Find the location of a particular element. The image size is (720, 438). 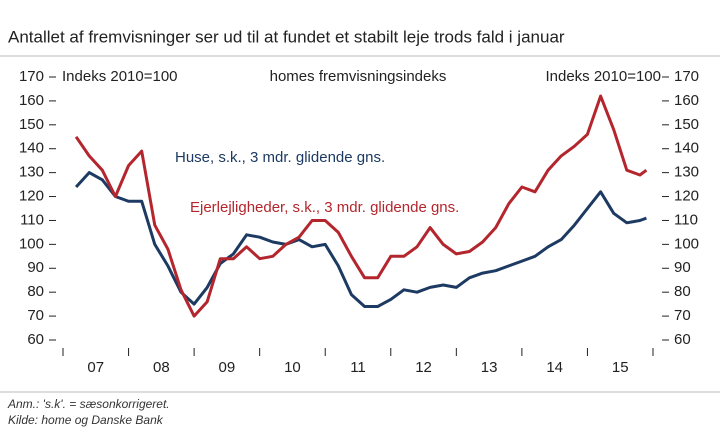

y-tick-label: 120 is located at coordinates (31, 196).